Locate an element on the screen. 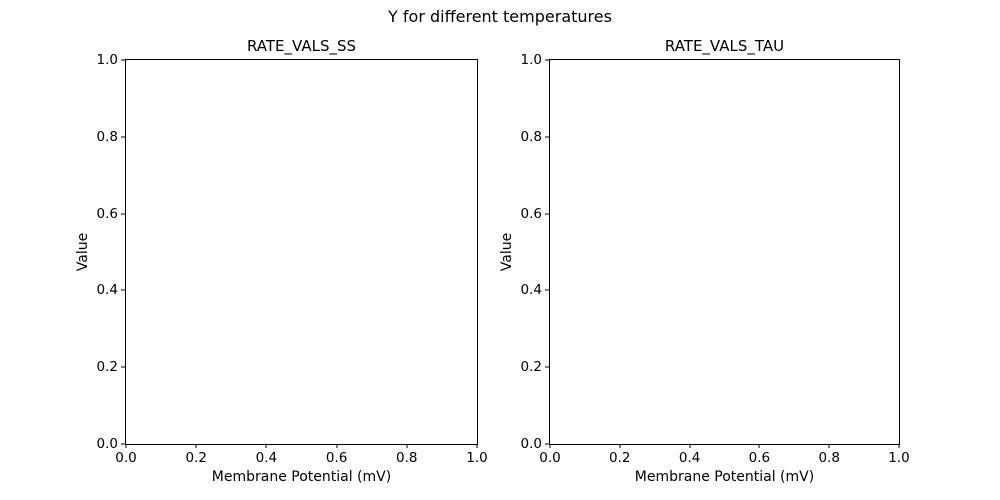 The height and width of the screenshot is (500, 1000). figure-suptitle: Y for different temperatures is located at coordinates (500, 16).